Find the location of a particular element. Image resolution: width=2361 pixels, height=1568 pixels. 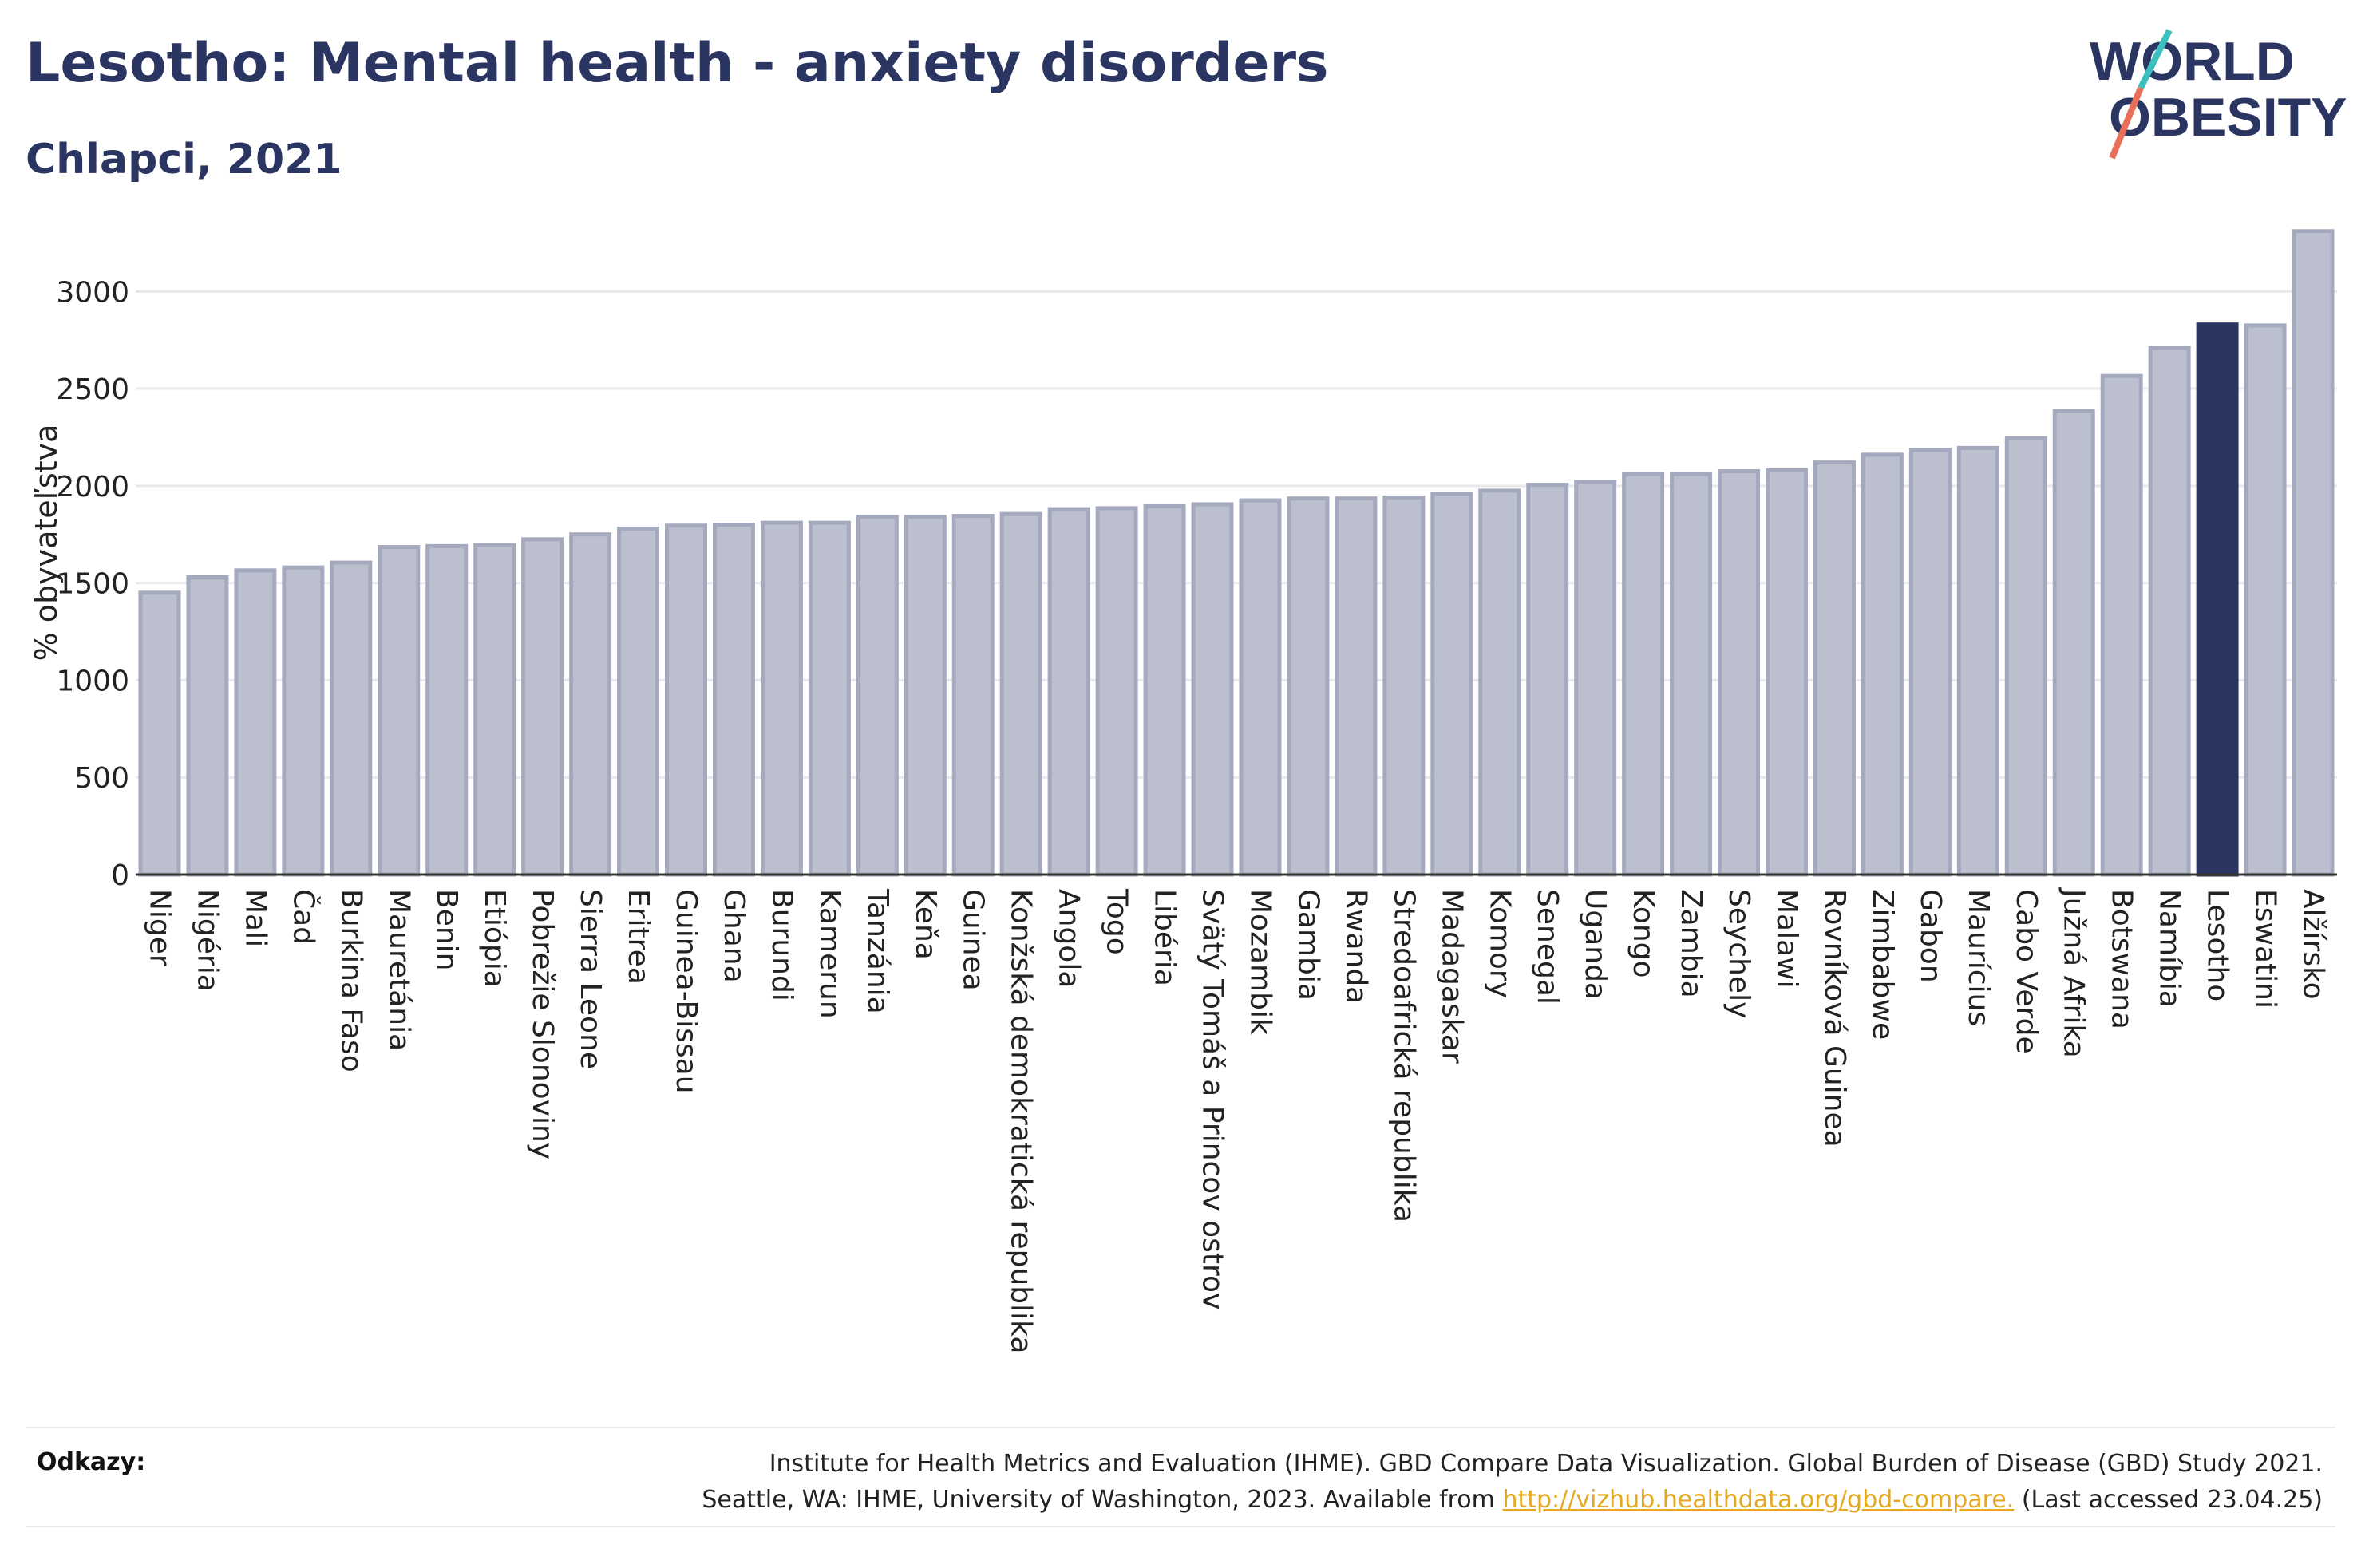

bar-Gabon is located at coordinates (1930, 662).